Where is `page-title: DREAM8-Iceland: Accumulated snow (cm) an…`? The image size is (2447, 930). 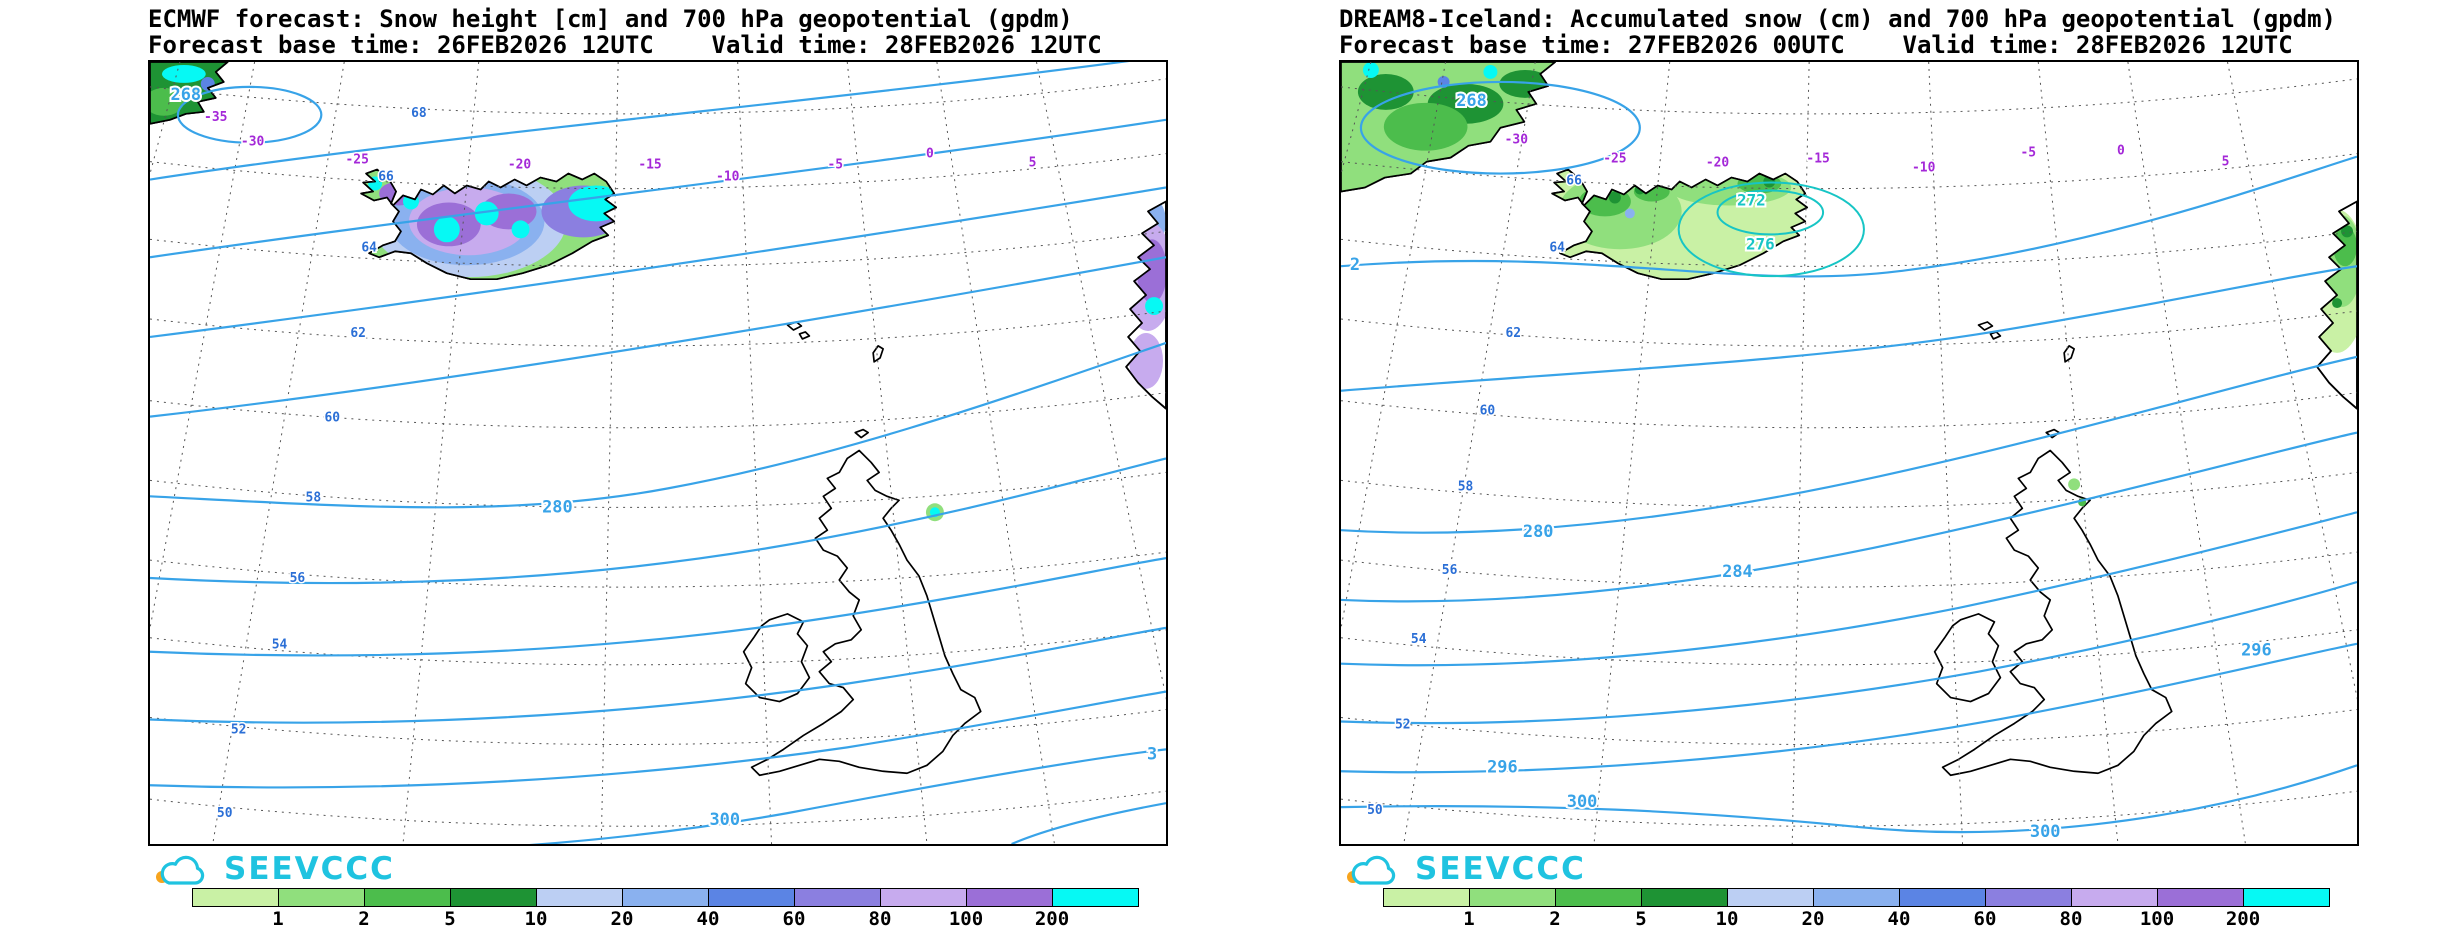 page-title: DREAM8-Iceland: Accumulated snow (cm) an… is located at coordinates (1837, 19).